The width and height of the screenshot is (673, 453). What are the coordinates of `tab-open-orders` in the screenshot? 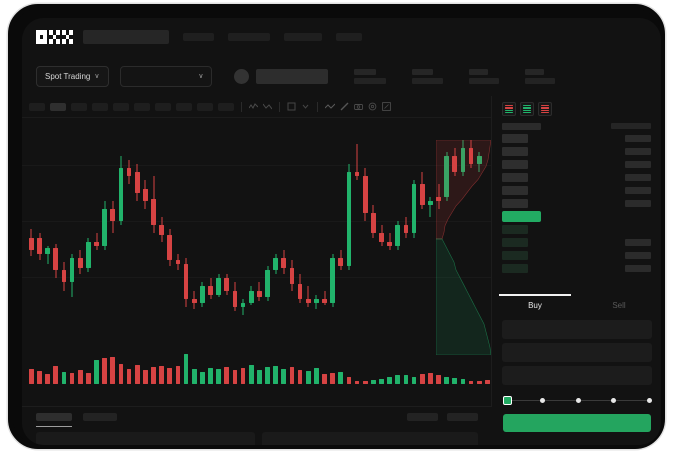 It's located at (54, 420).